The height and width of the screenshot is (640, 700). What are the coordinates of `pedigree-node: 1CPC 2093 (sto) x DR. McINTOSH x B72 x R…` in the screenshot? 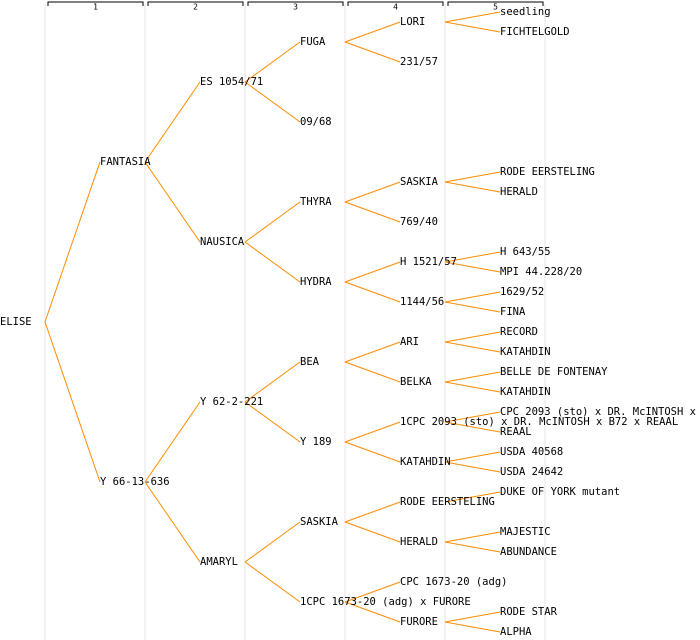 It's located at (539, 422).